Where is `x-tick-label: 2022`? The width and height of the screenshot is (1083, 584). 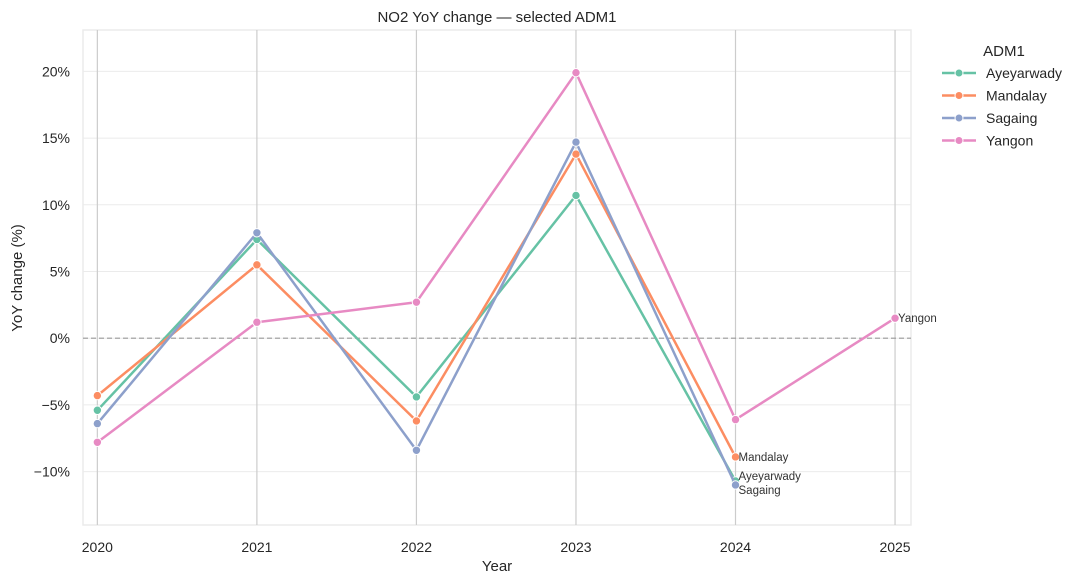 x-tick-label: 2022 is located at coordinates (416, 547).